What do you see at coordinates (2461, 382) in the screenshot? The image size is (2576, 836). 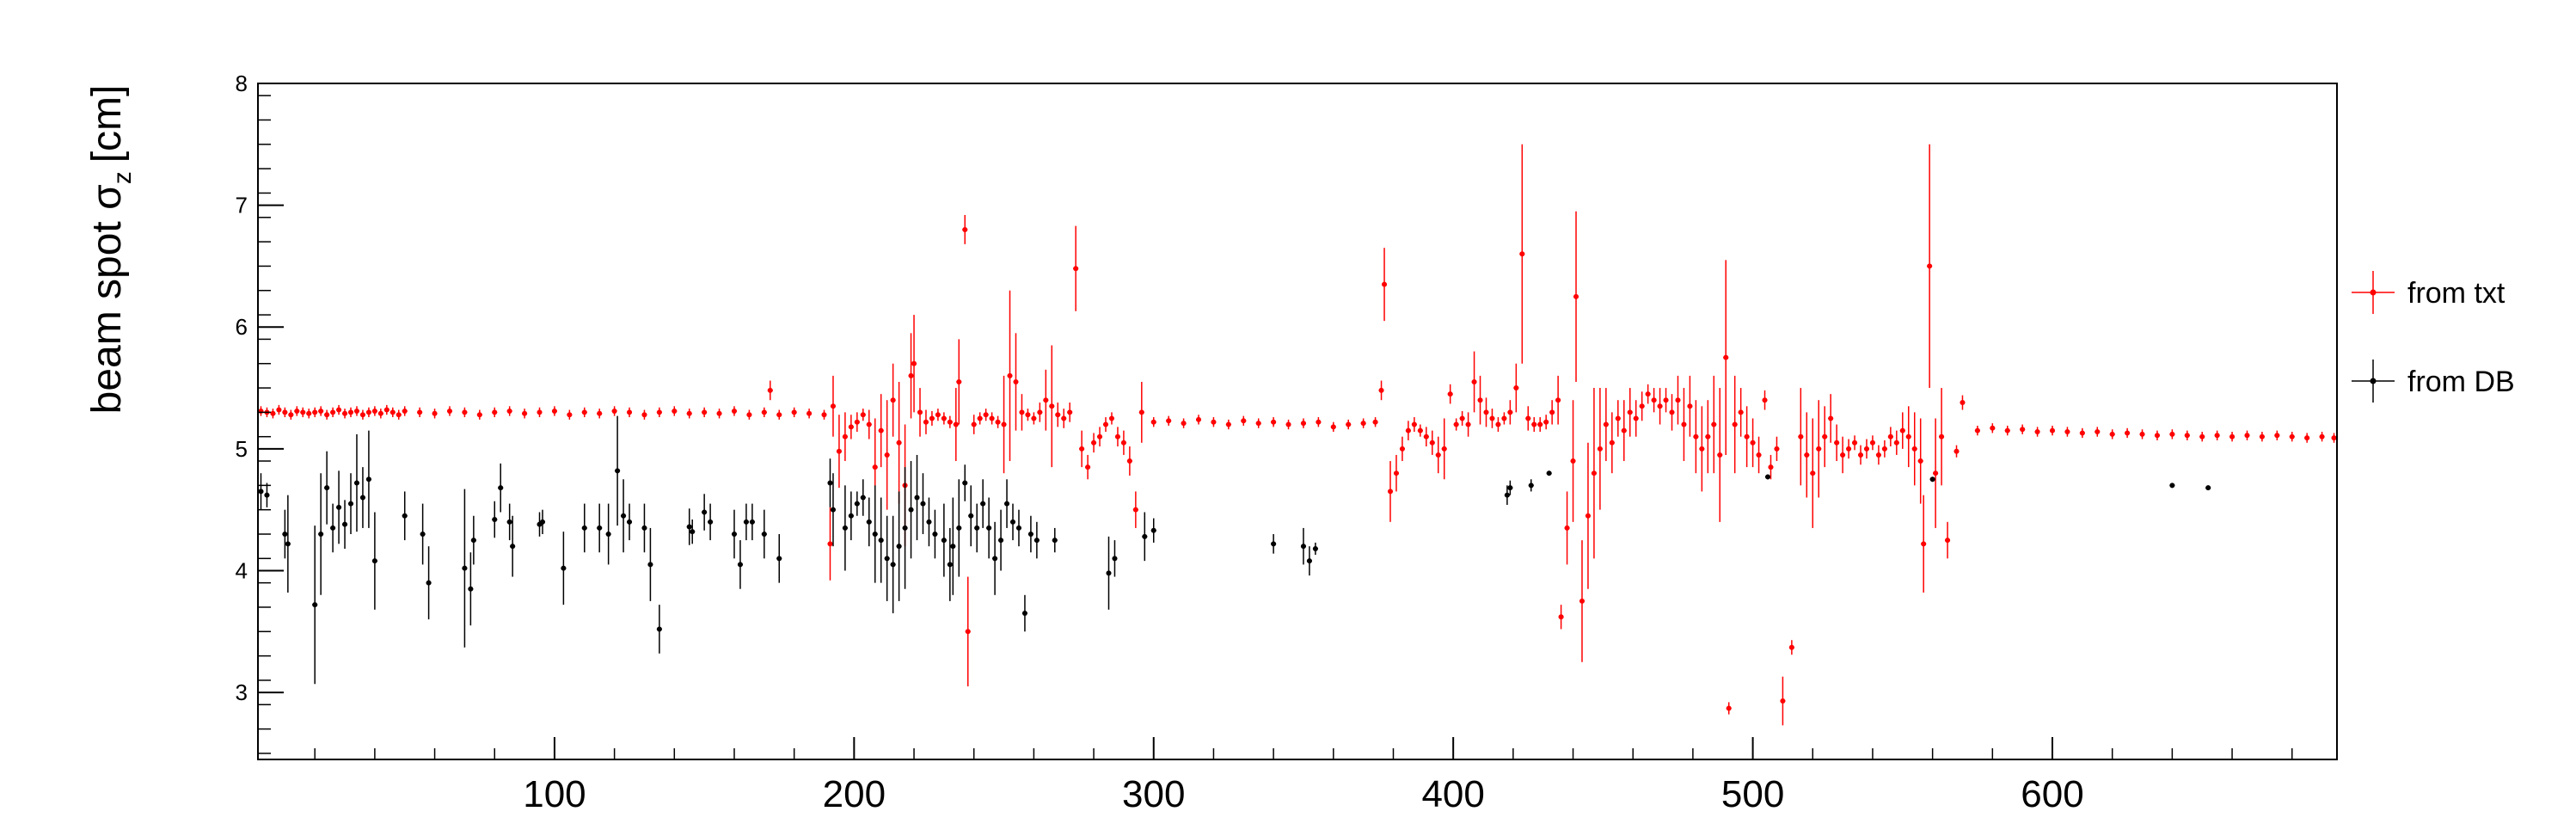 I see `legend-label: from DB` at bounding box center [2461, 382].